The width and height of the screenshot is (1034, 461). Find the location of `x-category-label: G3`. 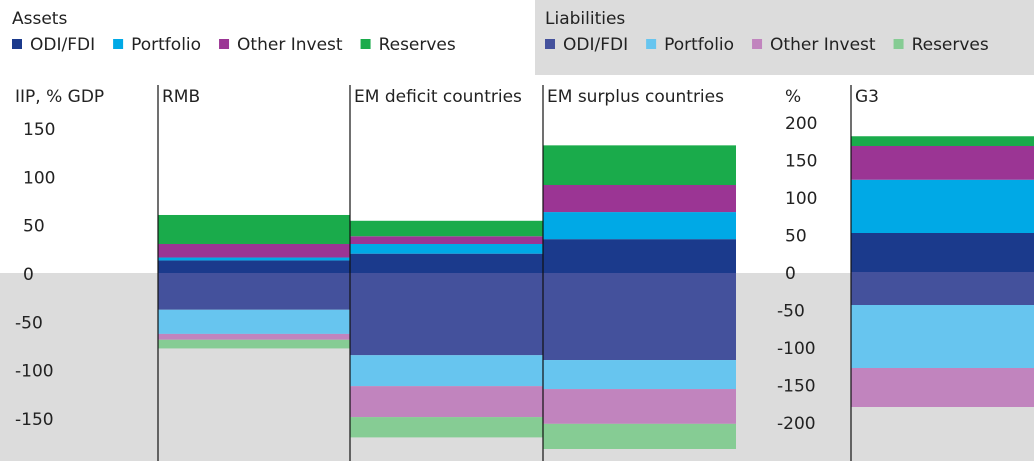

x-category-label: G3 is located at coordinates (867, 97).